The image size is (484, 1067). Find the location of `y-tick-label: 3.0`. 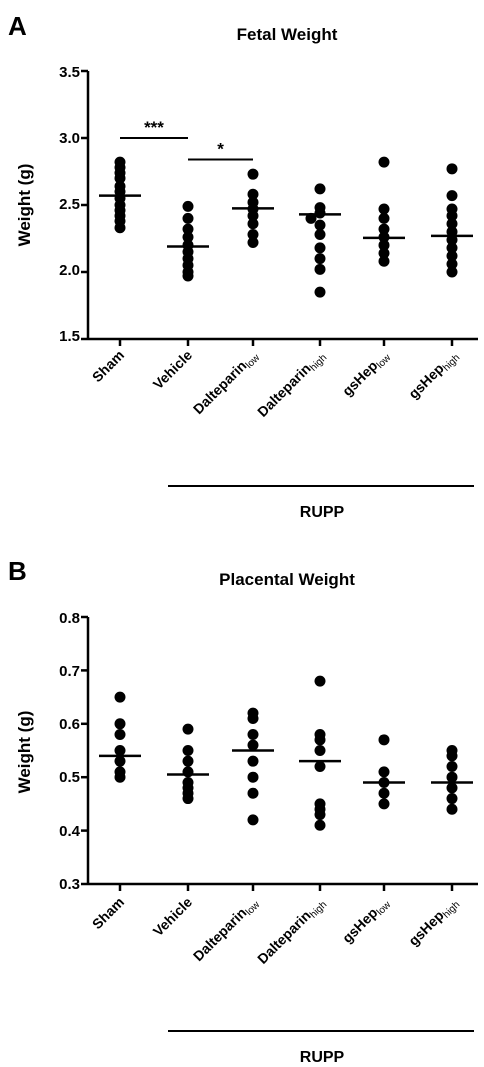

y-tick-label: 3.0 is located at coordinates (69, 138).